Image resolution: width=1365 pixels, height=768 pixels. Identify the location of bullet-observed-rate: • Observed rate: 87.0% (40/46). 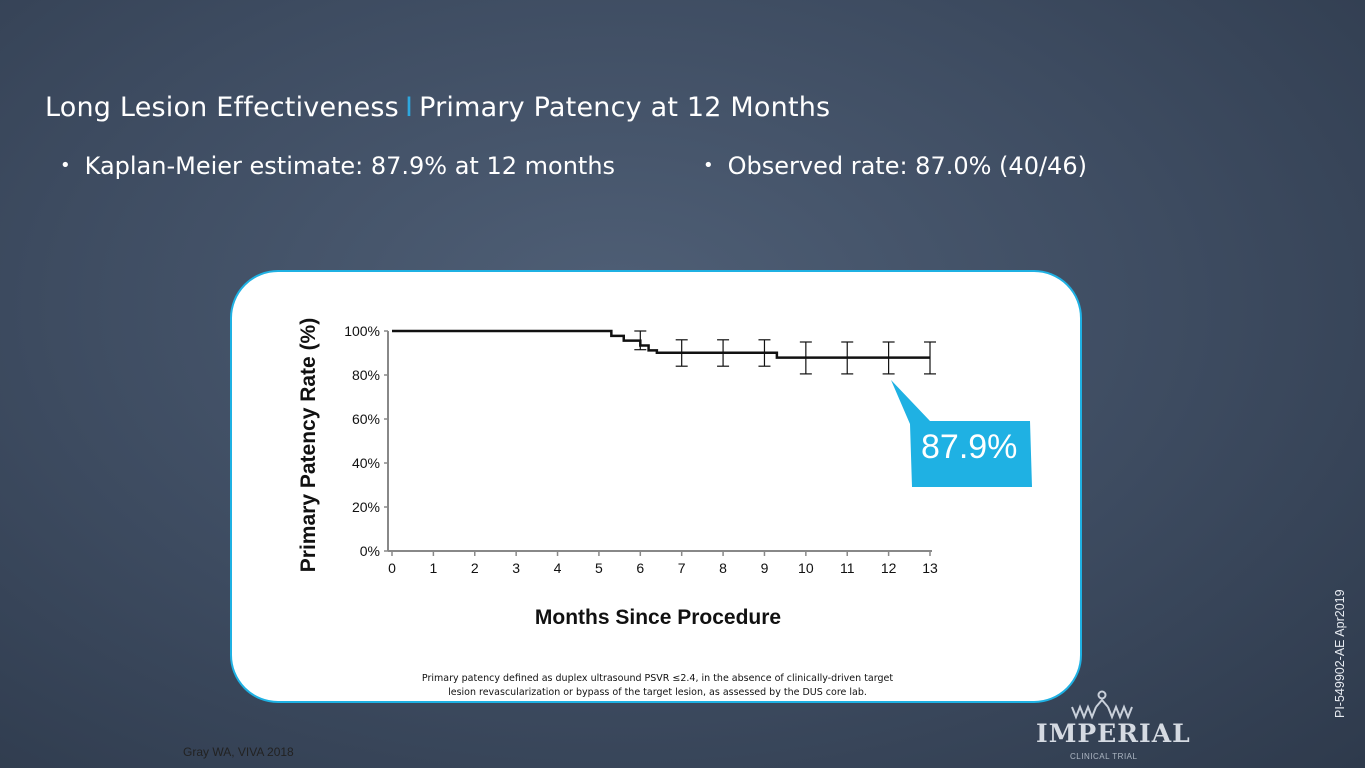
(895, 166).